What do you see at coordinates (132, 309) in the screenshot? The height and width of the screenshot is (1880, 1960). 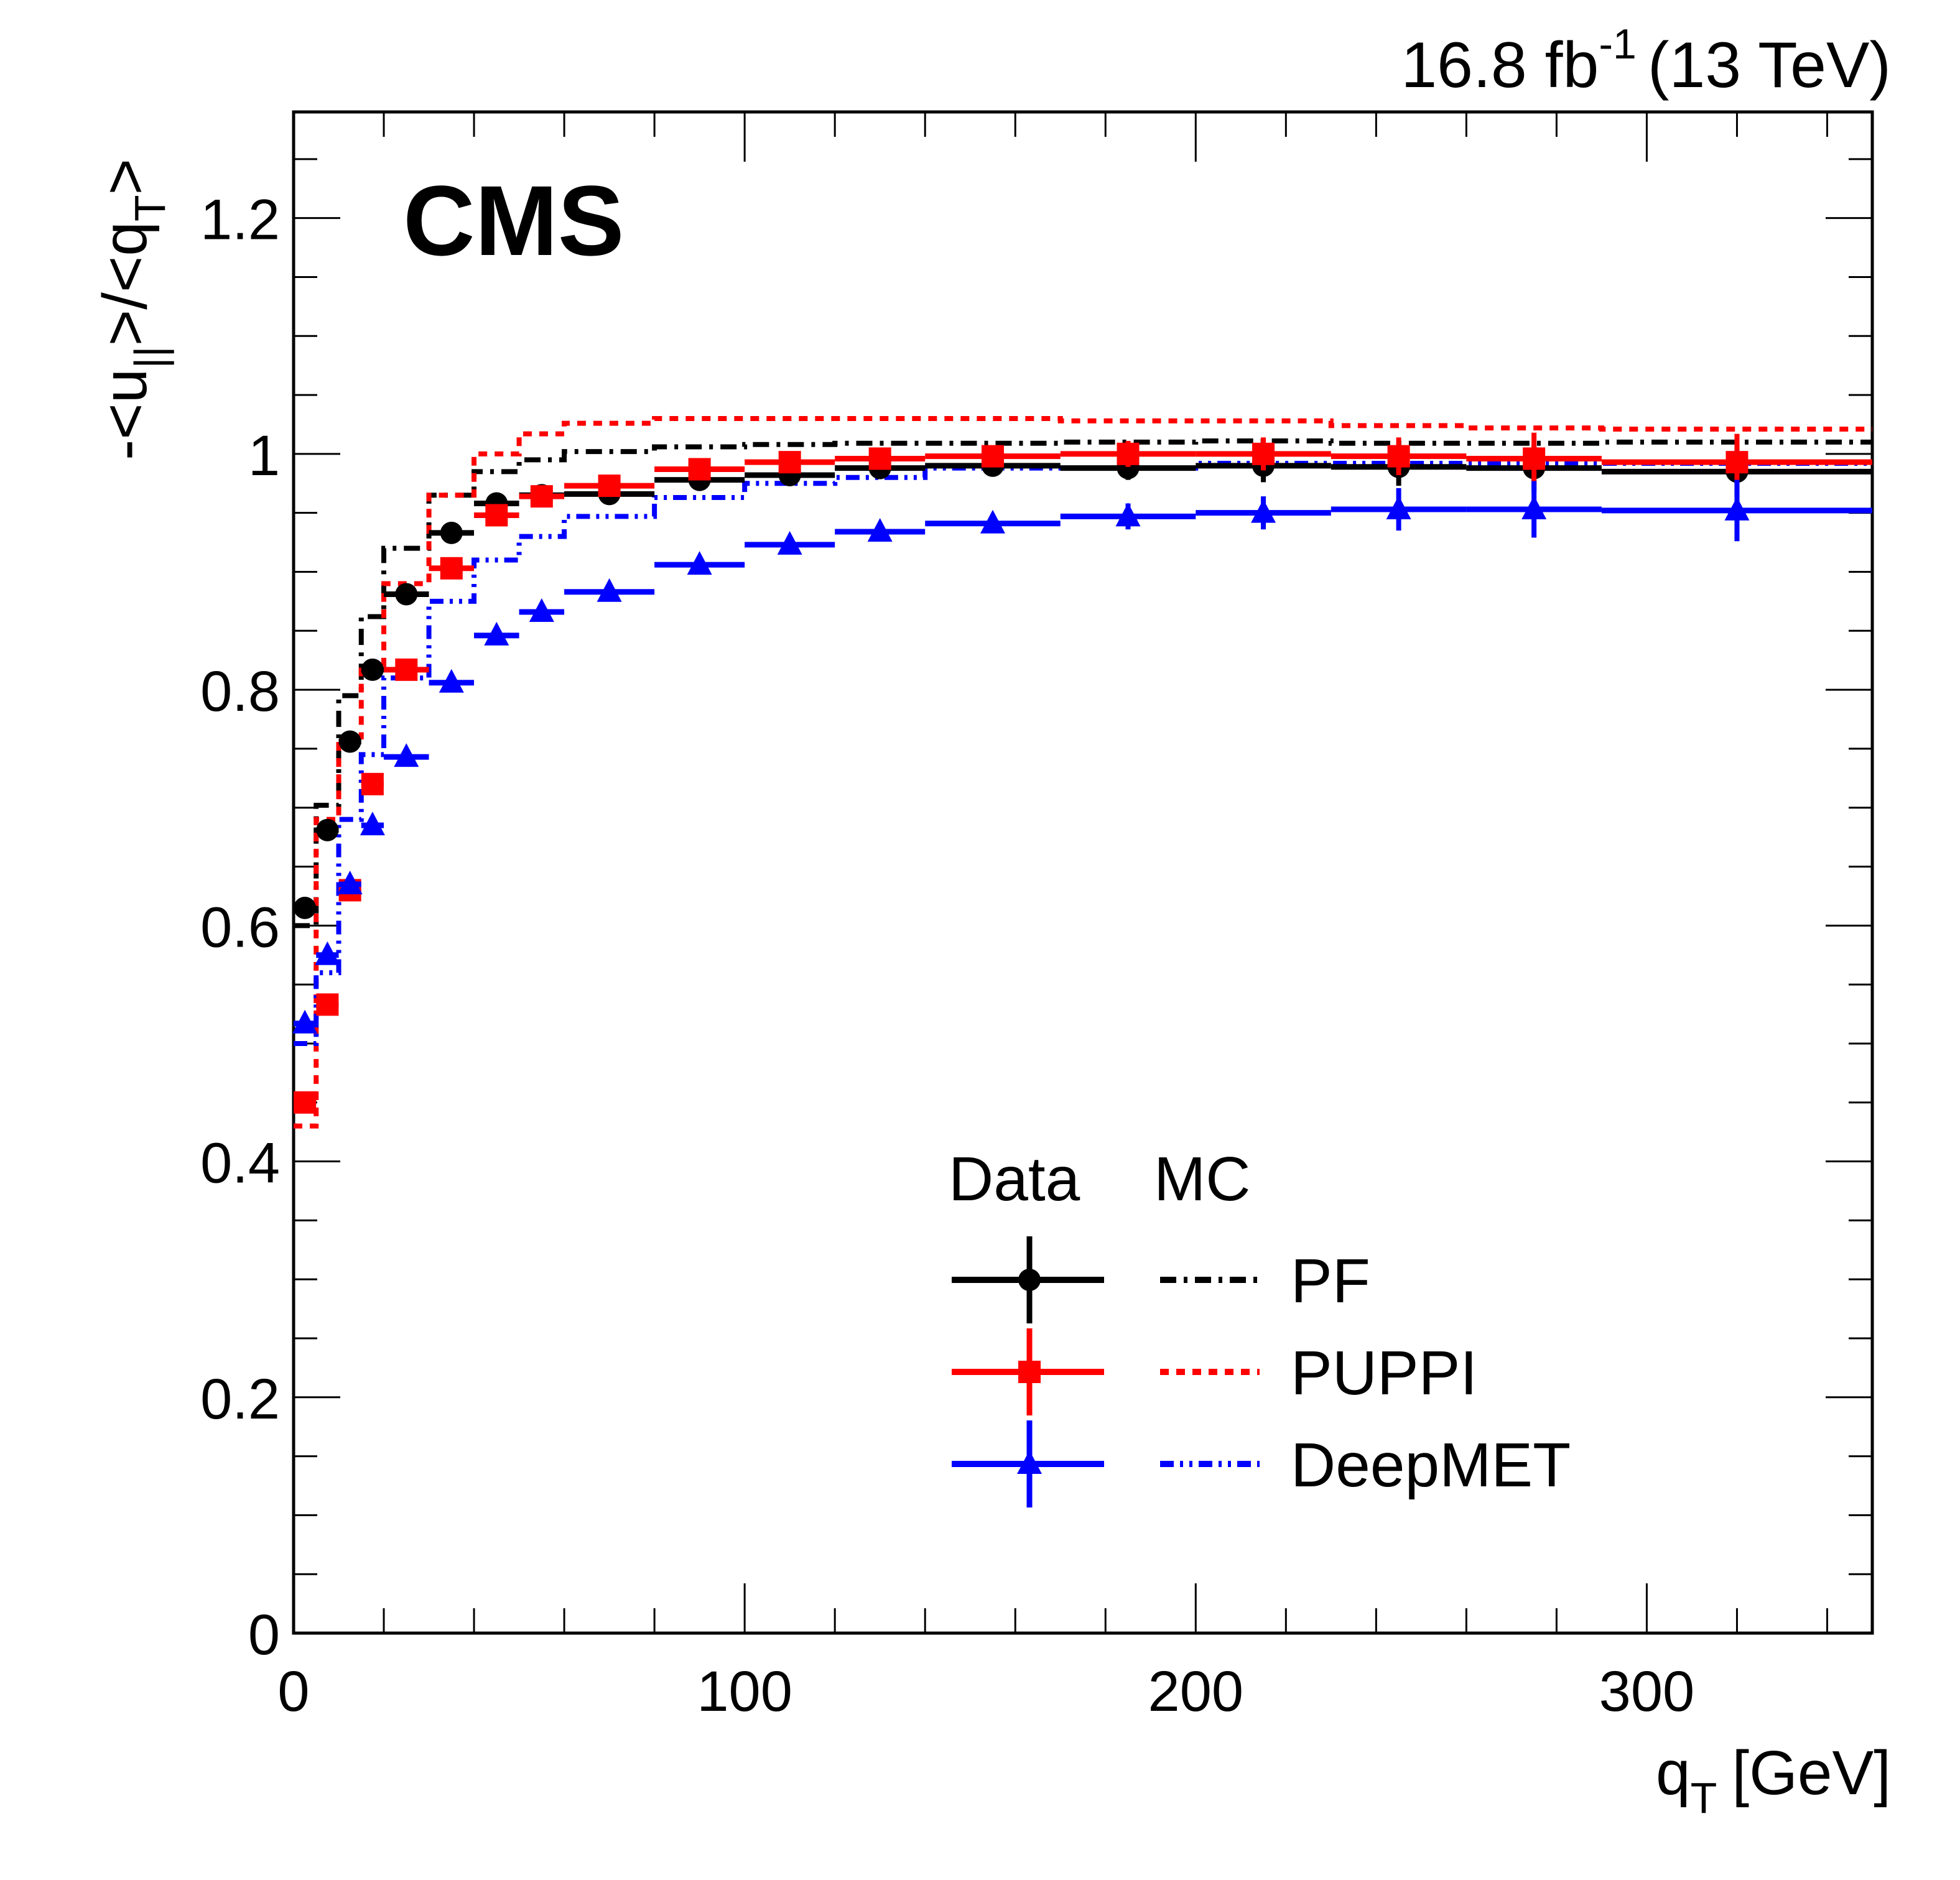 I see `y-axis-title: -<u||>/<qT>` at bounding box center [132, 309].